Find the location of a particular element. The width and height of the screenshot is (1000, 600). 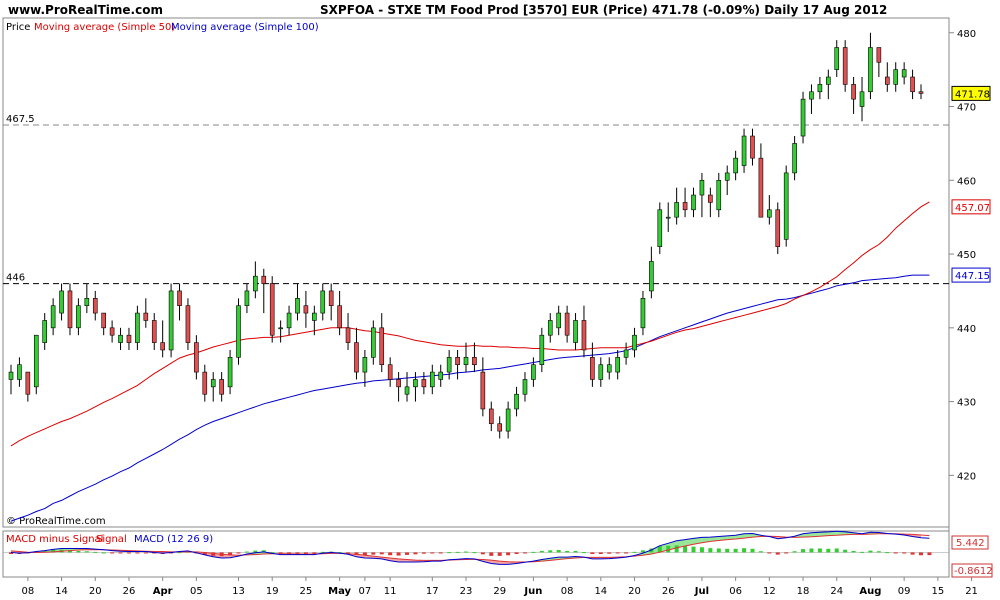

macd-legend-signal-label: Signal is located at coordinates (111, 539).